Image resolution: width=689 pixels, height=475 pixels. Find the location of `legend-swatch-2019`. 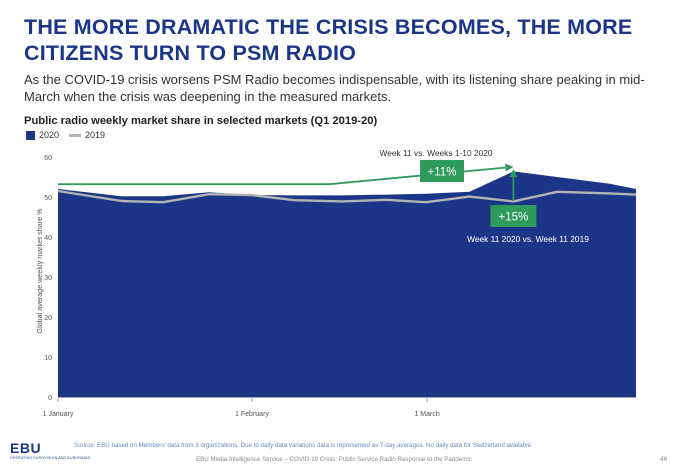

legend-swatch-2019 is located at coordinates (75, 135).